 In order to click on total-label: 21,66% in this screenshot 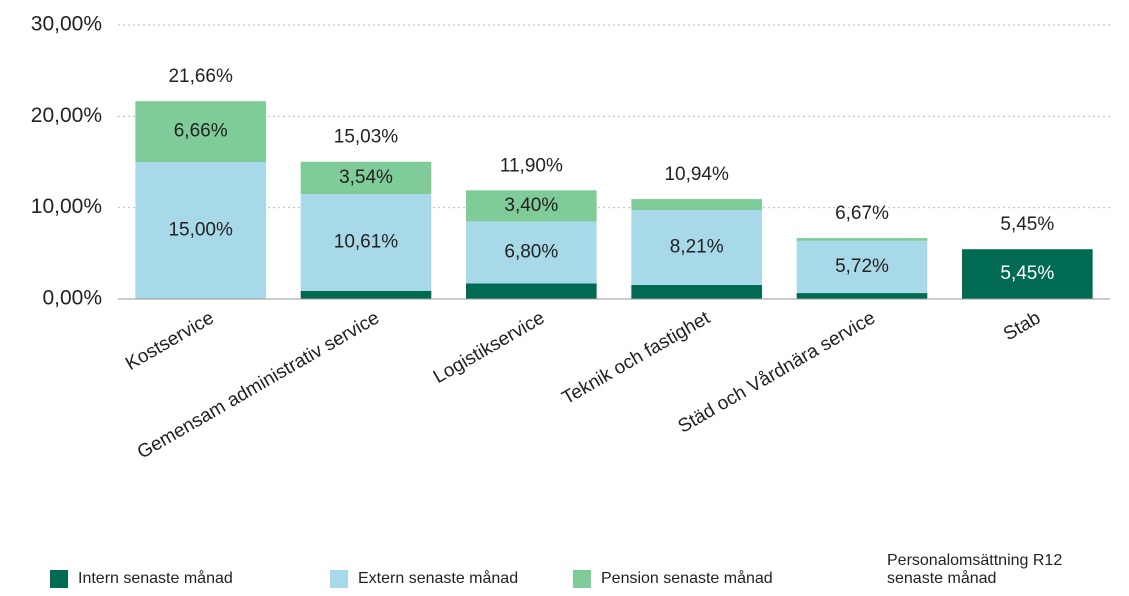, I will do `click(200, 76)`.